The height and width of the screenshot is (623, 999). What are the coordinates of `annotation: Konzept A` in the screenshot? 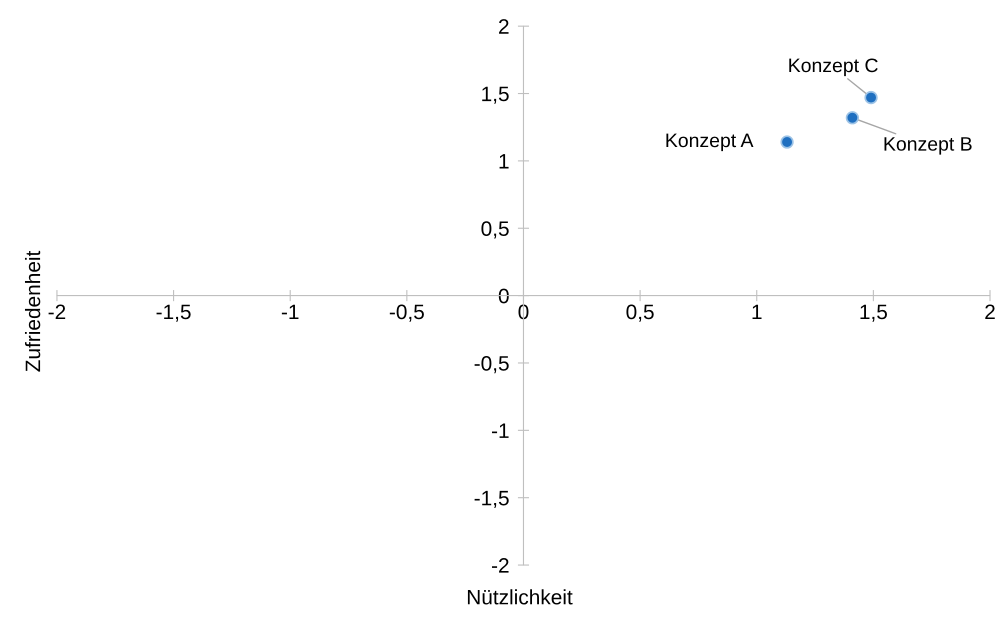 It's located at (710, 143).